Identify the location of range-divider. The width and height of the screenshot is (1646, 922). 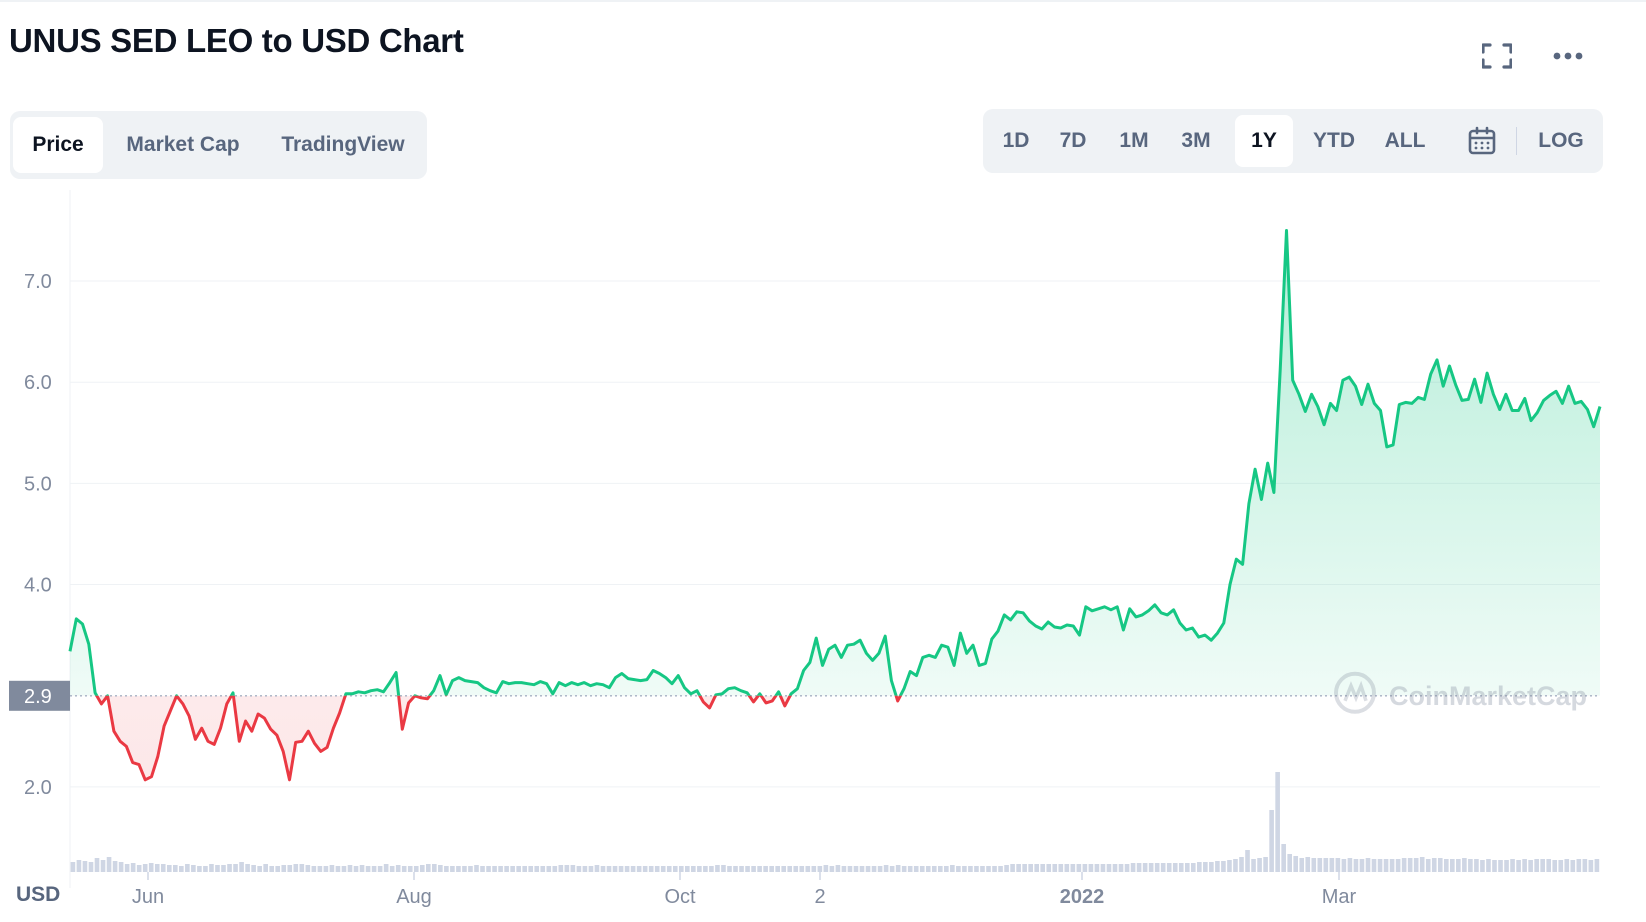
(1516, 141).